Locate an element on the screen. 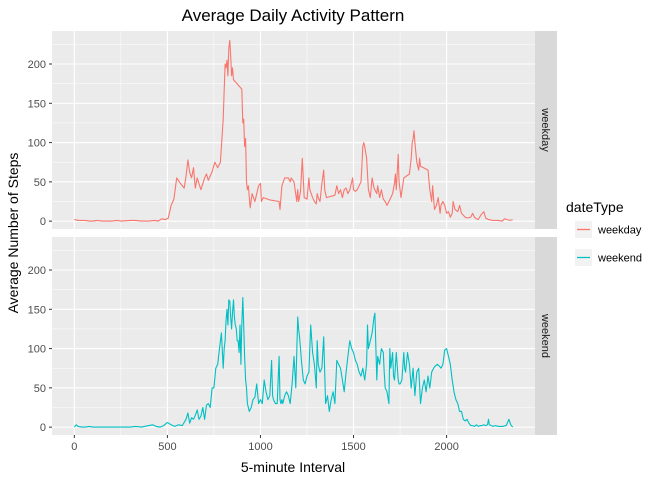  y-axis-title: Average Number of Steps is located at coordinates (13, 233).